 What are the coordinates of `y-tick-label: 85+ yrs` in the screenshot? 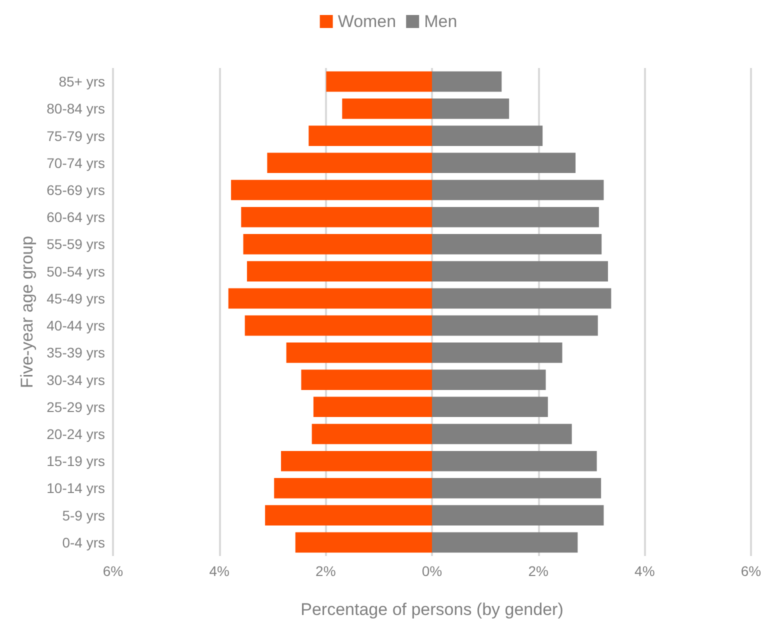 It's located at (81, 82).